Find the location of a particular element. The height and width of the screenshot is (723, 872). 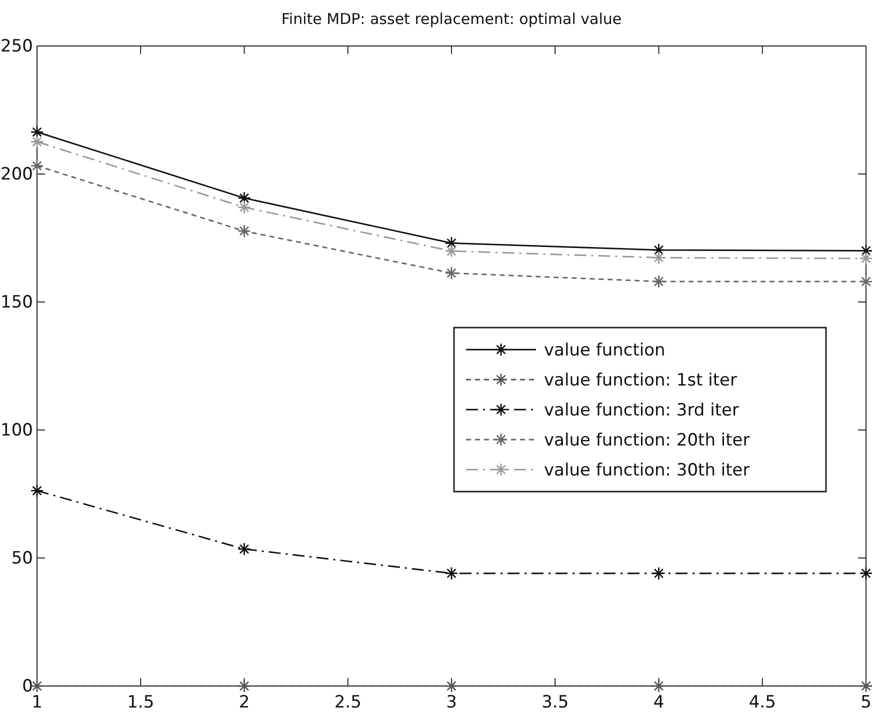

y-tick-label: 50 is located at coordinates (22, 558).